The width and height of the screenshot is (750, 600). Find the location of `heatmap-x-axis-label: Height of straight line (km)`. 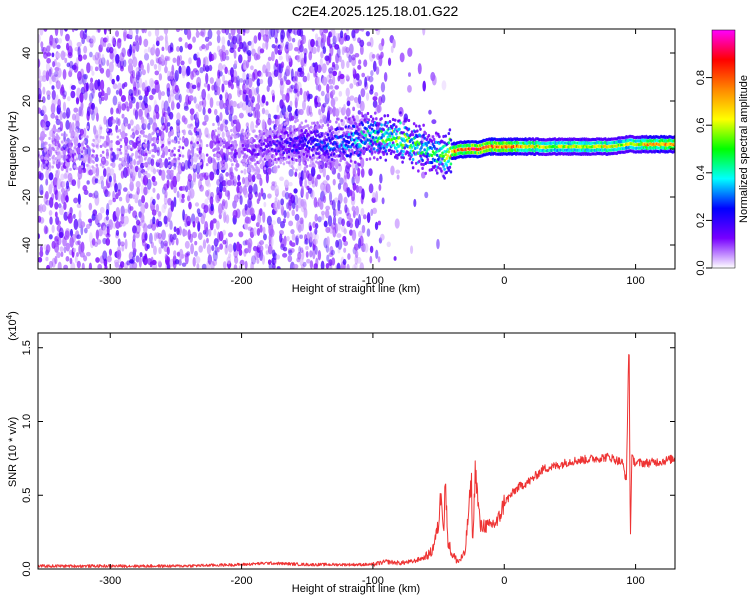

heatmap-x-axis-label: Height of straight line (km) is located at coordinates (356, 289).